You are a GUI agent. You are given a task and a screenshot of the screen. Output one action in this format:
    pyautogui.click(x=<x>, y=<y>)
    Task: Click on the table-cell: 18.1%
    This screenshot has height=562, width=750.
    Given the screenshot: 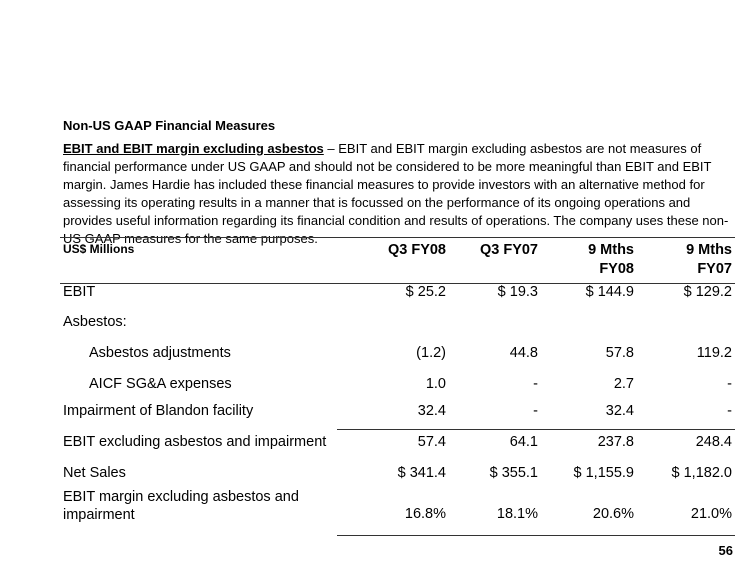 What is the action you would take?
    pyautogui.click(x=517, y=514)
    